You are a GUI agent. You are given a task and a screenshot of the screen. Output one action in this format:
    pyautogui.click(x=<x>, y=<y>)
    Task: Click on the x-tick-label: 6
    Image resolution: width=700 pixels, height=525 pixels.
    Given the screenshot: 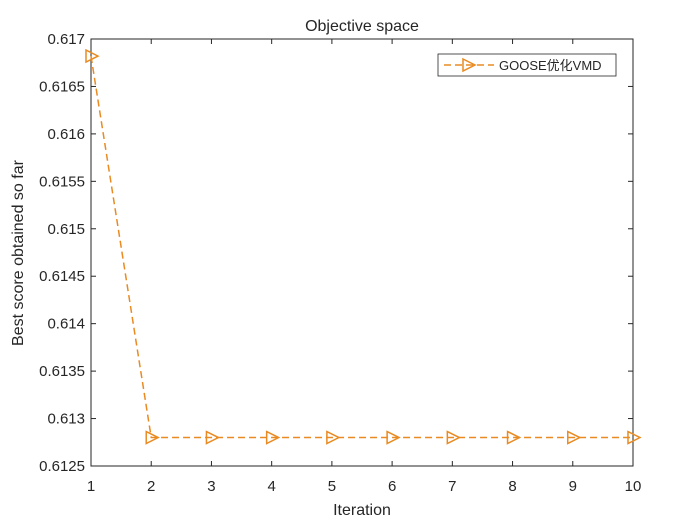 What is the action you would take?
    pyautogui.click(x=392, y=486)
    